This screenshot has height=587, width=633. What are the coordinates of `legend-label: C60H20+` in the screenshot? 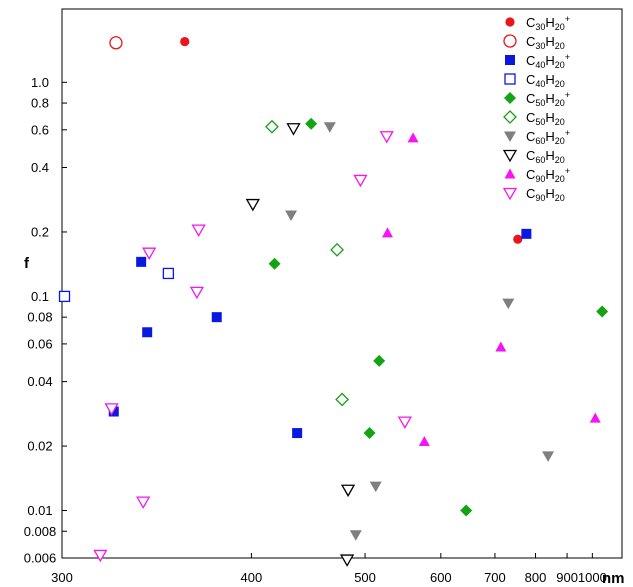 It's located at (548, 137).